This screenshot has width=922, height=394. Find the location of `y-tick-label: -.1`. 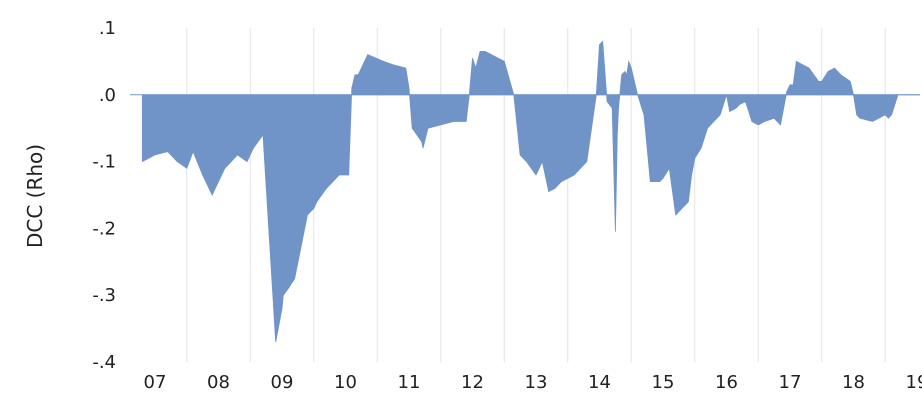

y-tick-label: -.1 is located at coordinates (104, 162).